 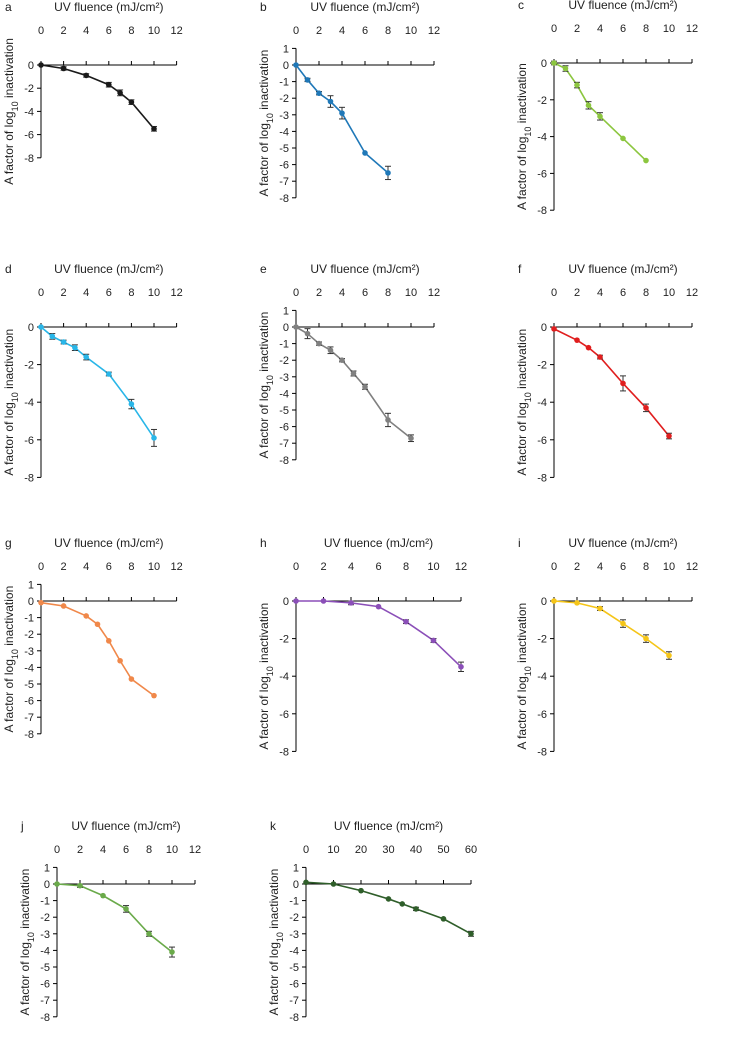 What do you see at coordinates (22, 826) in the screenshot?
I see `panel-letter: j` at bounding box center [22, 826].